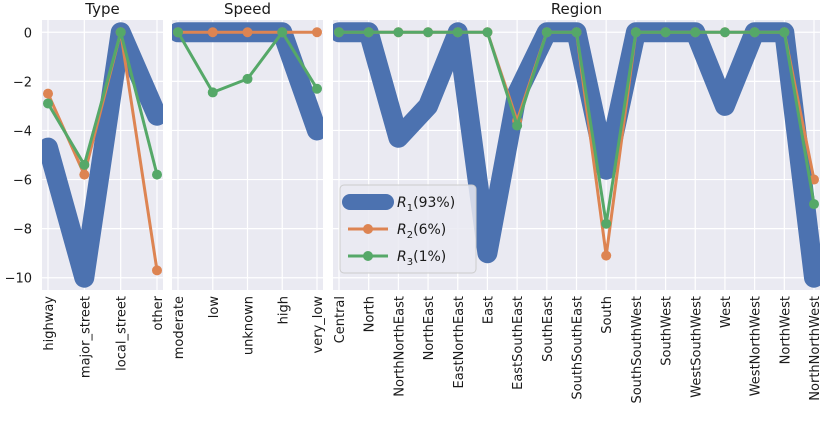 This screenshot has height=423, width=831. Describe the element at coordinates (429, 328) in the screenshot. I see `x-tick-label: NorthEast` at that location.